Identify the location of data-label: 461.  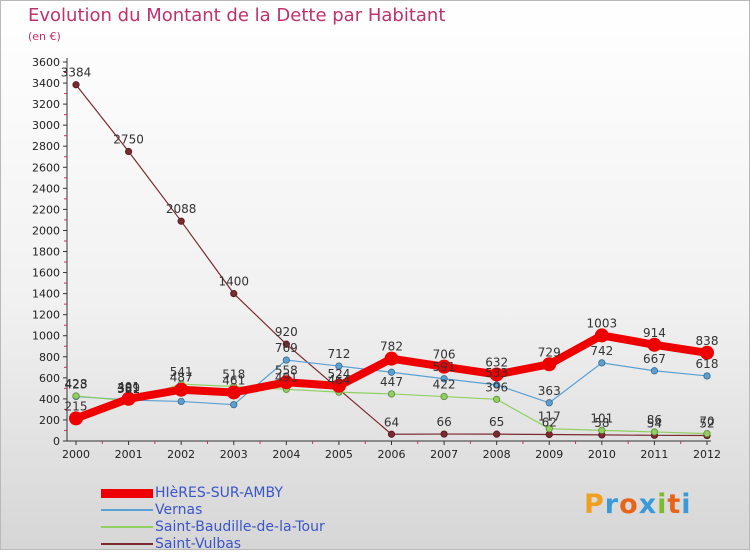
(233, 380).